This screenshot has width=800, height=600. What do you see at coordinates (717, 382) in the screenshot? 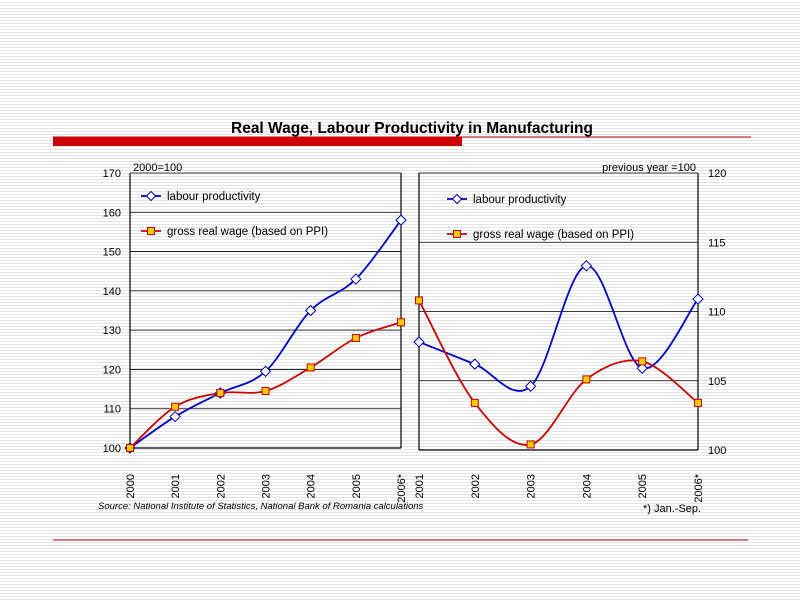
I see `y-tick-label: 105` at bounding box center [717, 382].